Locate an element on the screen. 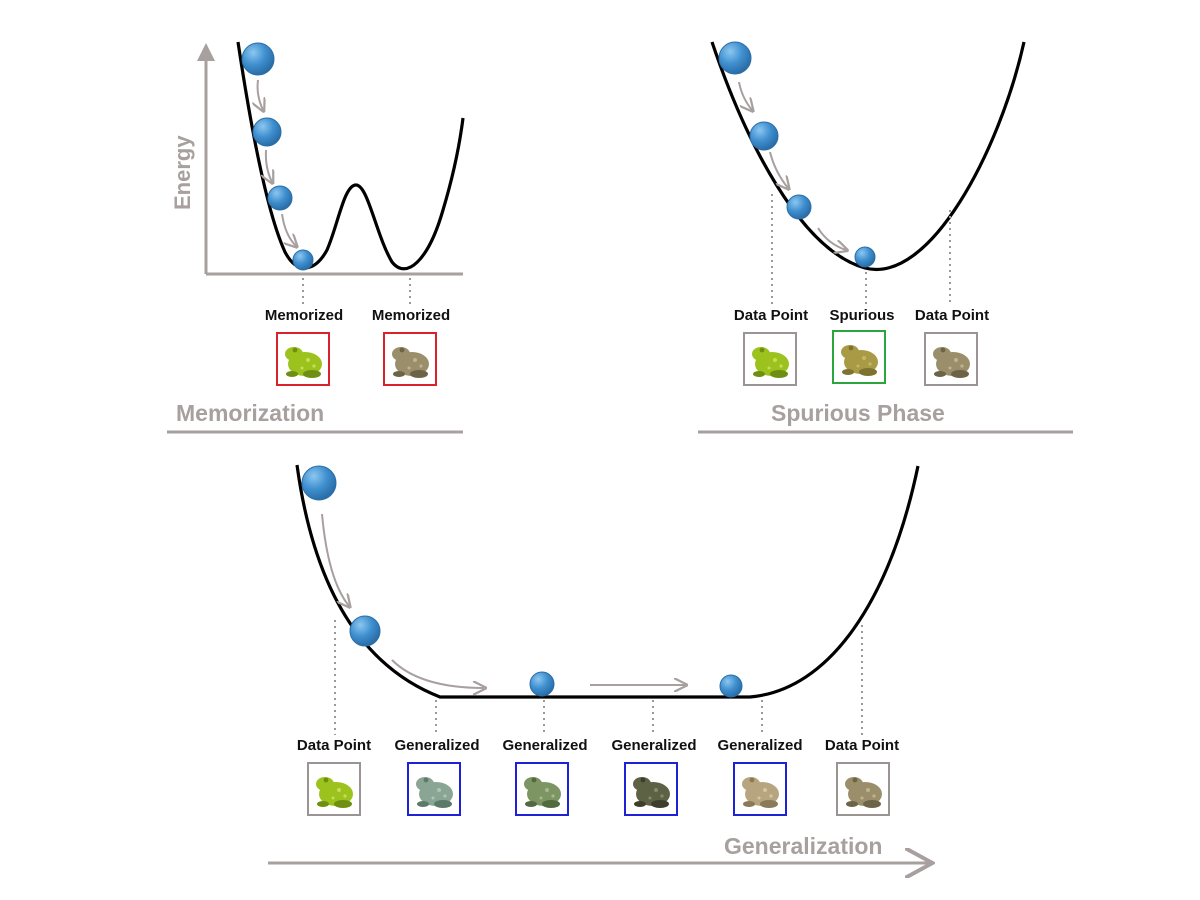  spurious-label: Spurious is located at coordinates (862, 315).